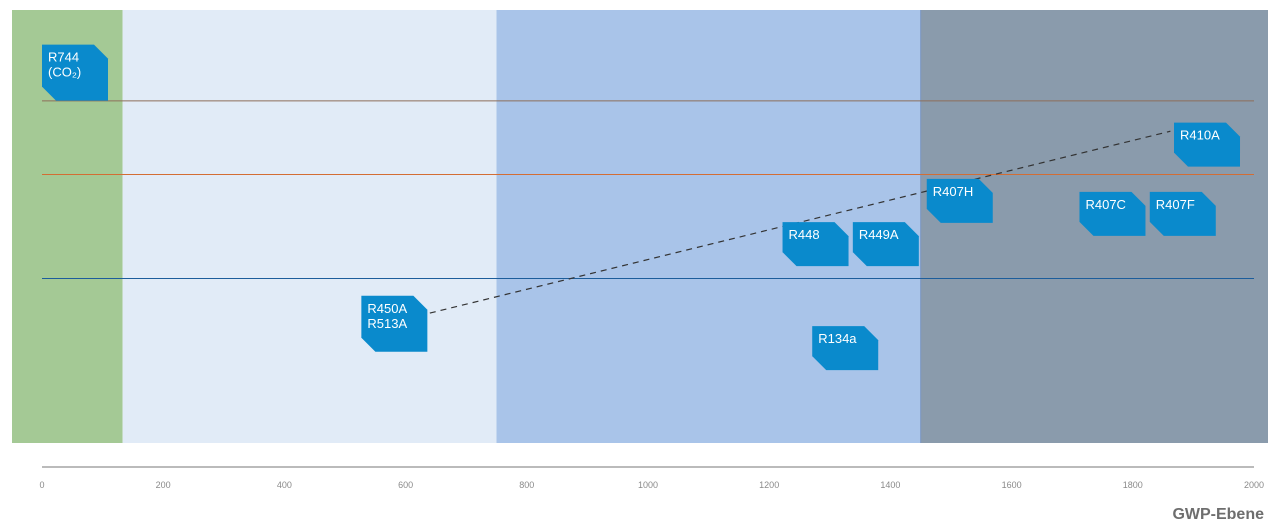  Describe the element at coordinates (837, 338) in the screenshot. I see `tag-label: R134a` at that location.